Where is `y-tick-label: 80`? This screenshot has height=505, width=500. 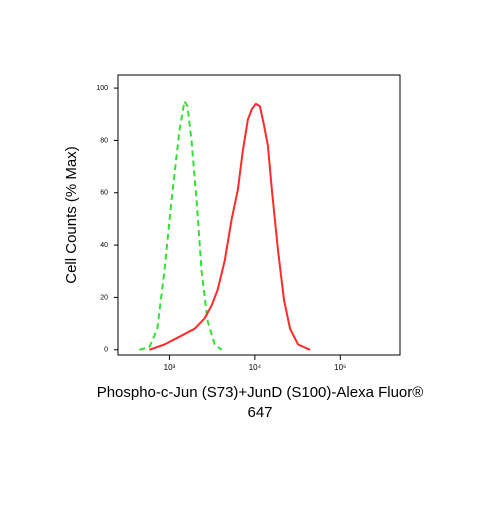
y-tick-label: 80 is located at coordinates (104, 140).